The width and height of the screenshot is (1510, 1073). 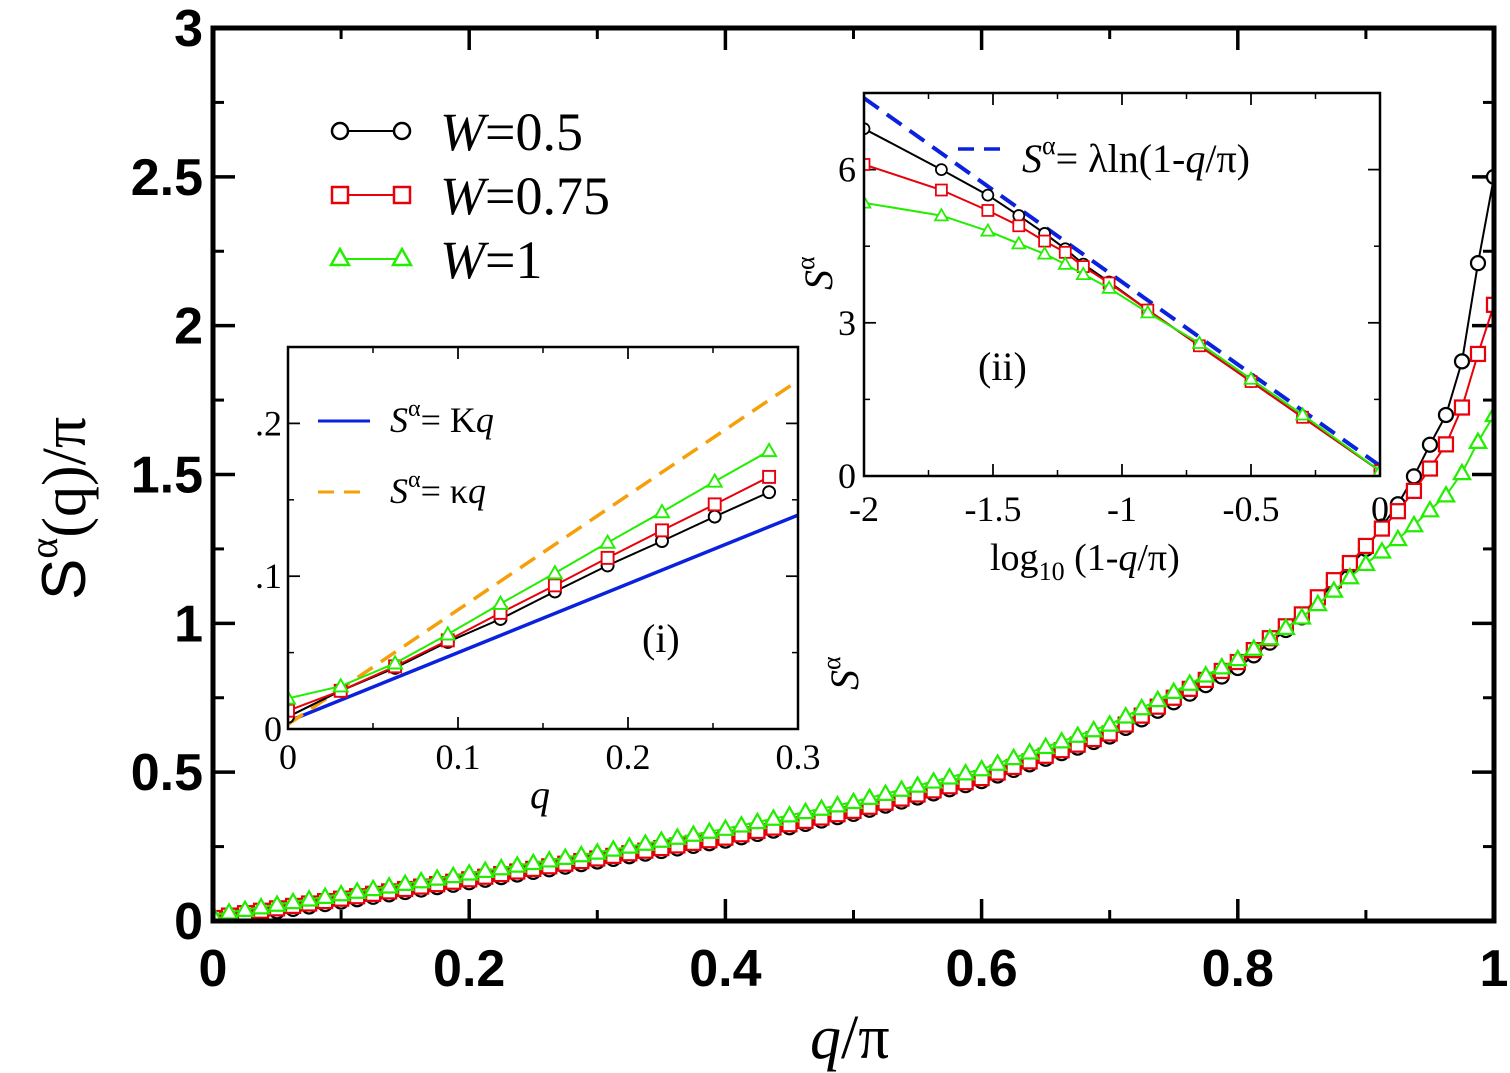 What do you see at coordinates (273, 729) in the screenshot?
I see `inset-i-y-tick-label: 0` at bounding box center [273, 729].